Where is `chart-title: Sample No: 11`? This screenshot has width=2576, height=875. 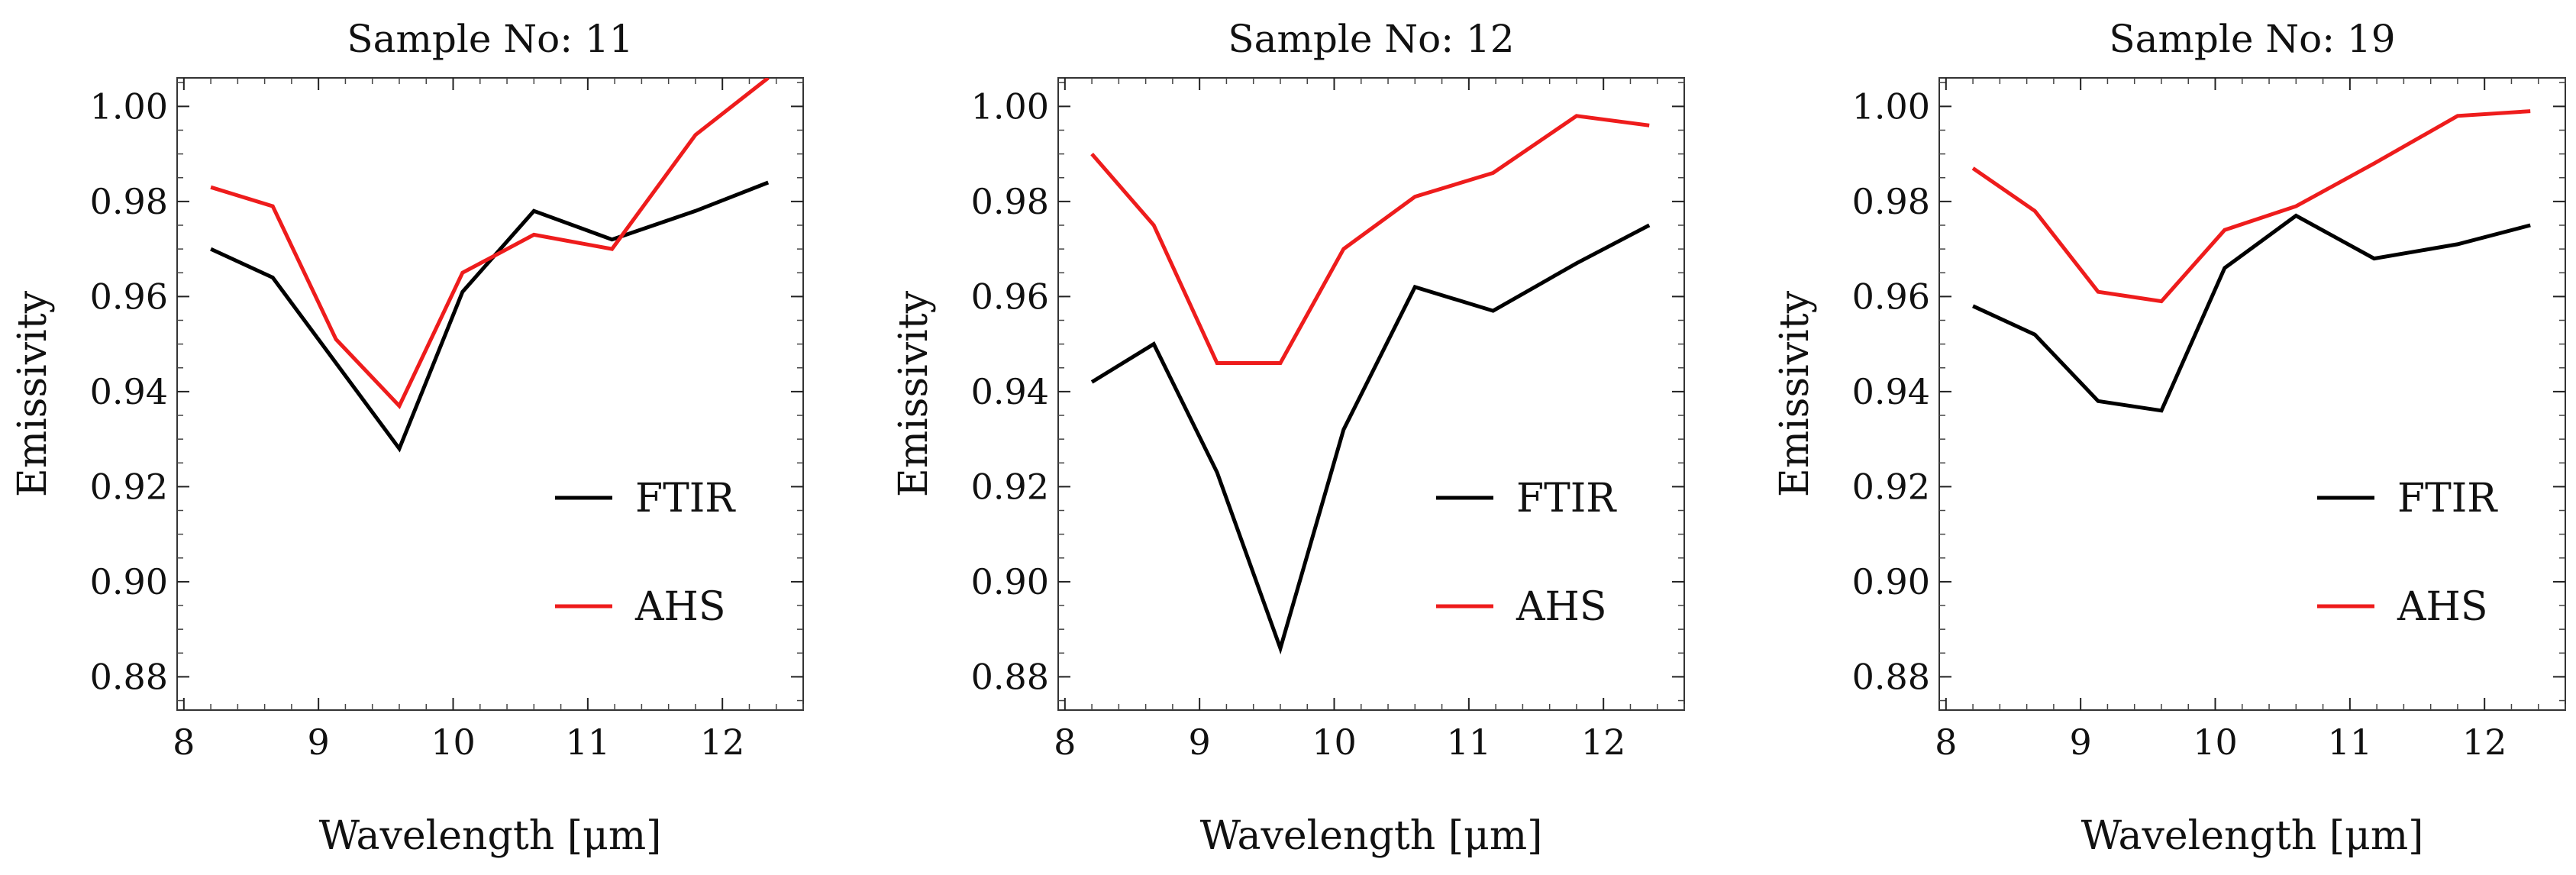 chart-title: Sample No: 11 is located at coordinates (490, 39).